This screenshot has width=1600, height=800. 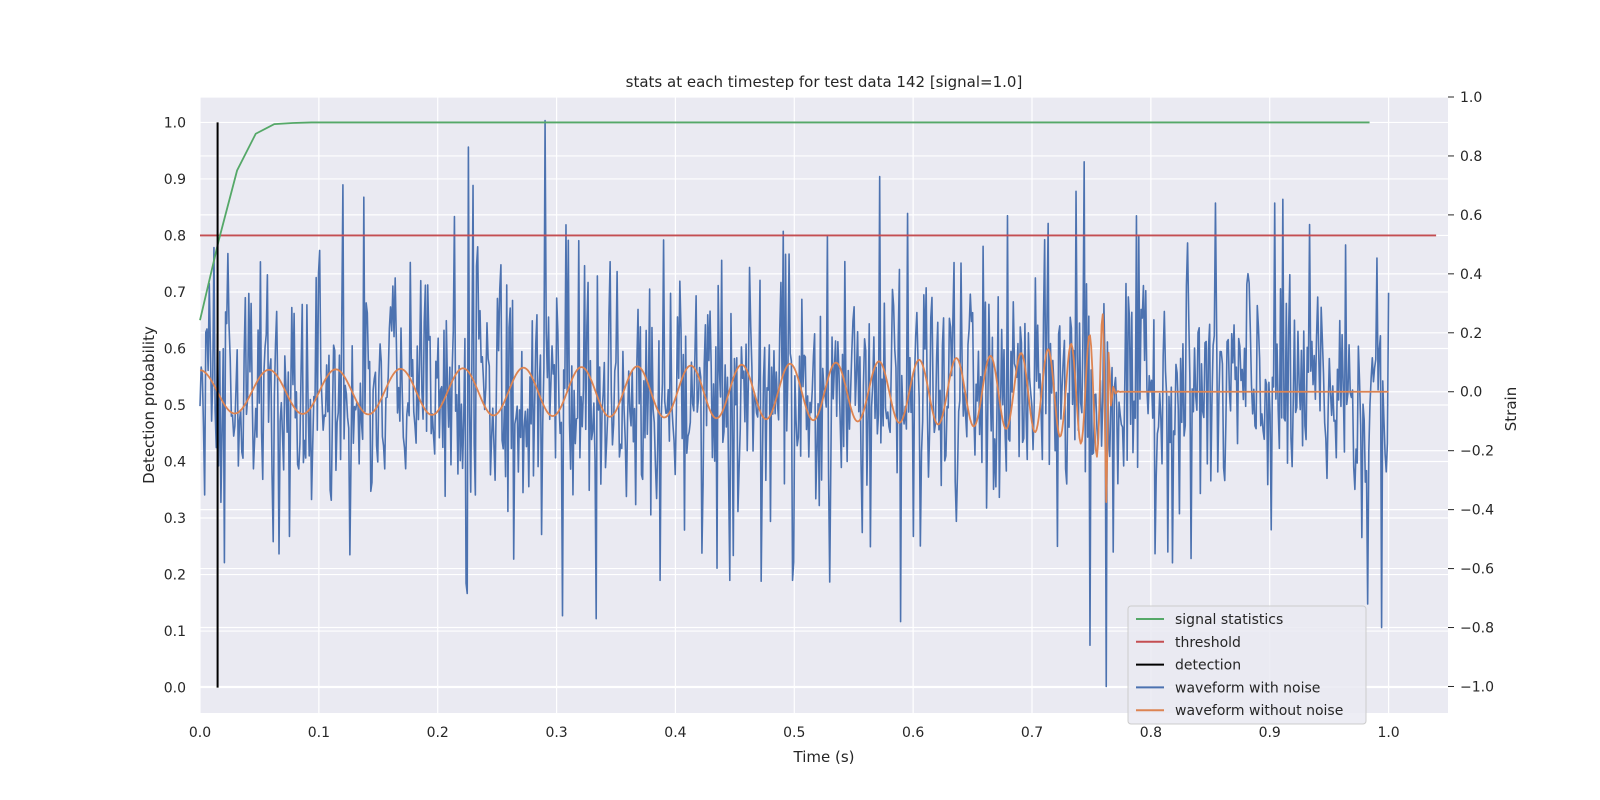 I want to click on legend-box, so click(x=1247, y=665).